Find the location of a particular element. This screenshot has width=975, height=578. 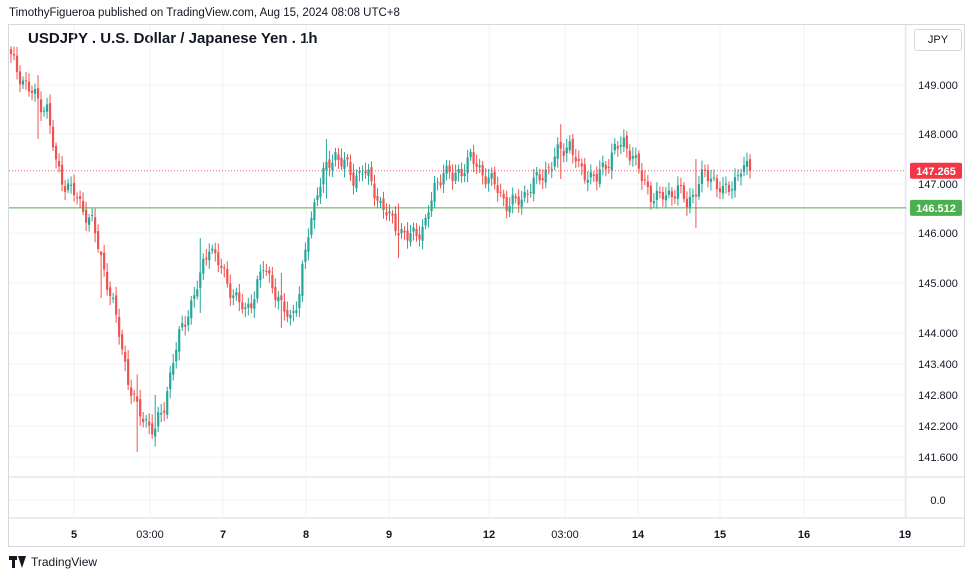

tradingview-logo-icon is located at coordinates (18, 562).